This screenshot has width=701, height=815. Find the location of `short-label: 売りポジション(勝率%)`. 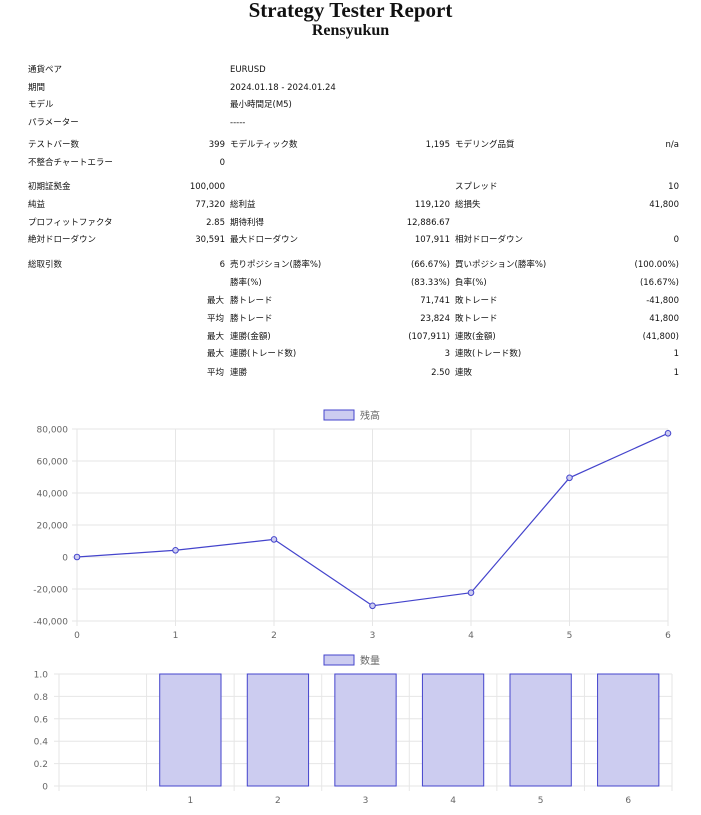

short-label: 売りポジション(勝率%) is located at coordinates (276, 265).